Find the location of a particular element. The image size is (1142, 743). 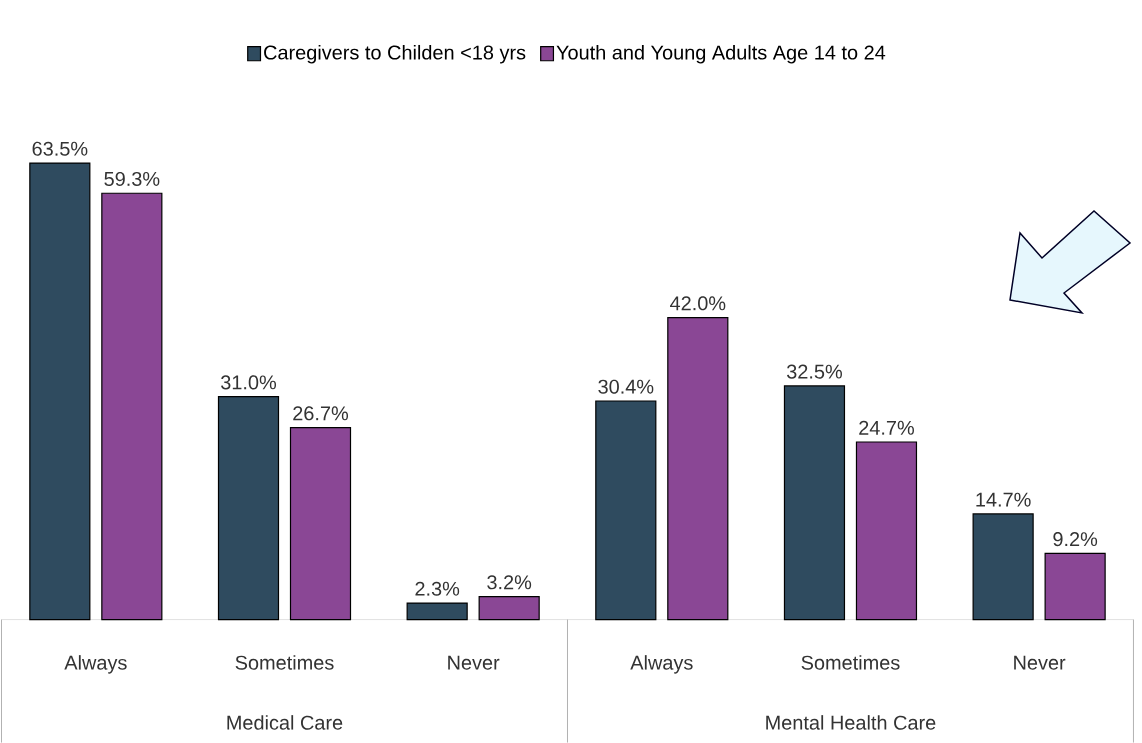

data-label: 3.2% is located at coordinates (509, 582).